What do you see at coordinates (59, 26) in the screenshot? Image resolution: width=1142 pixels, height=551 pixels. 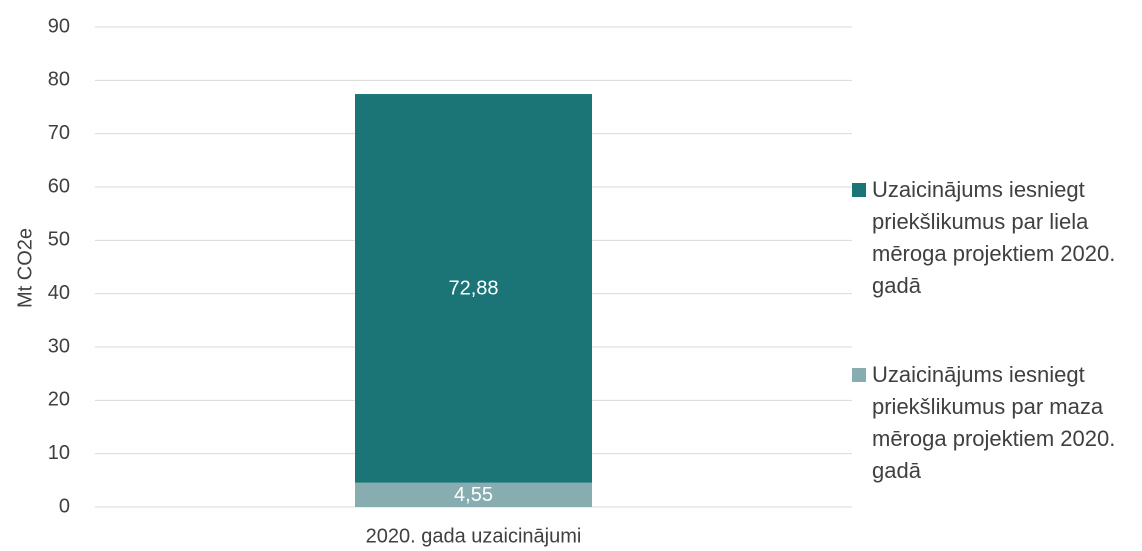 I see `y-tick-label: 90` at bounding box center [59, 26].